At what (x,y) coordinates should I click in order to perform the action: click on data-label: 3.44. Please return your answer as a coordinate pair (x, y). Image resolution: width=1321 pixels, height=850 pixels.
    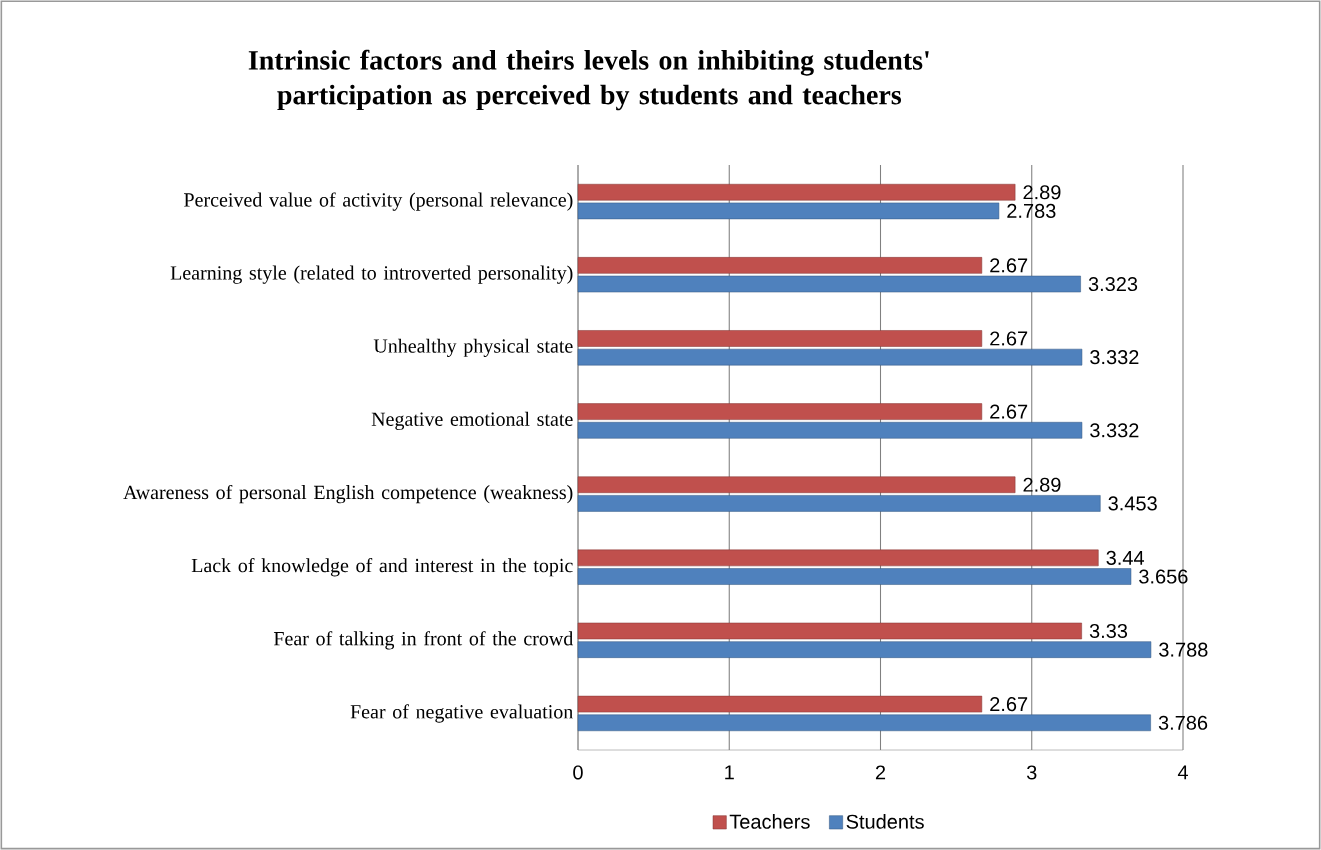
    Looking at the image, I should click on (1125, 557).